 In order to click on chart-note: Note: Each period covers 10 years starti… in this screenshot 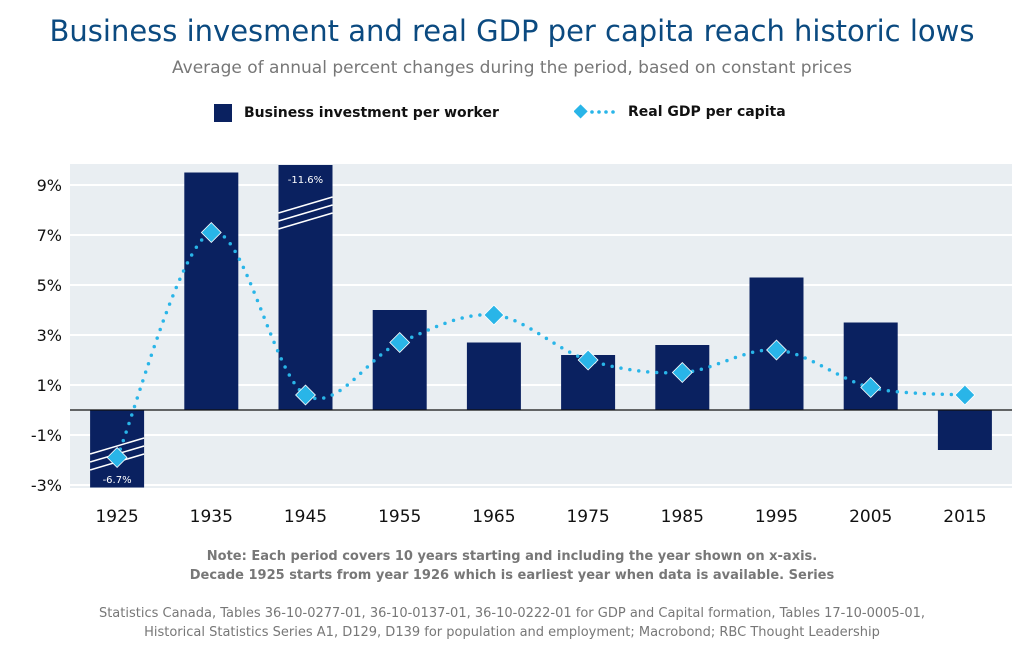, I will do `click(512, 566)`.